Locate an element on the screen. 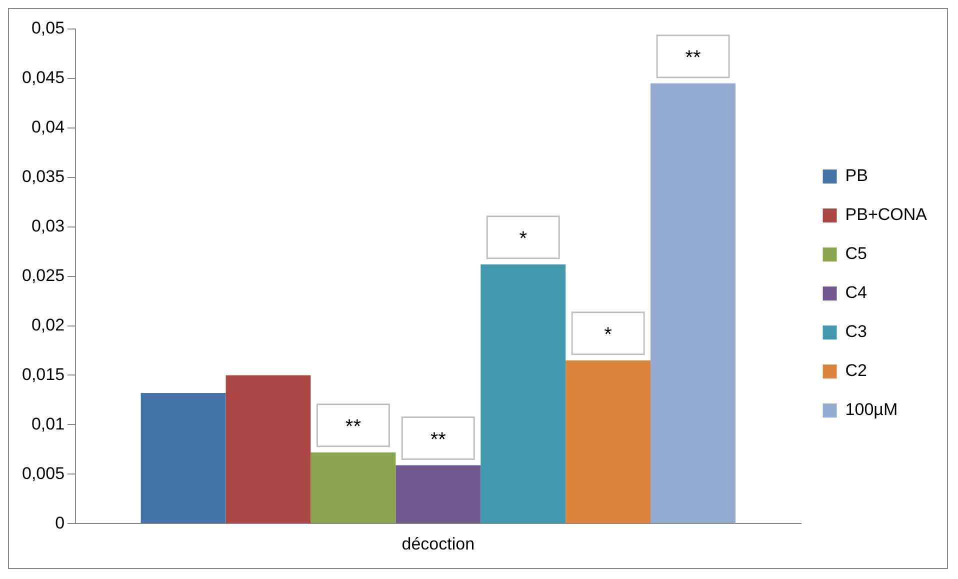 This screenshot has height=579, width=958. y-tick-label: 0,02 is located at coordinates (48, 324).